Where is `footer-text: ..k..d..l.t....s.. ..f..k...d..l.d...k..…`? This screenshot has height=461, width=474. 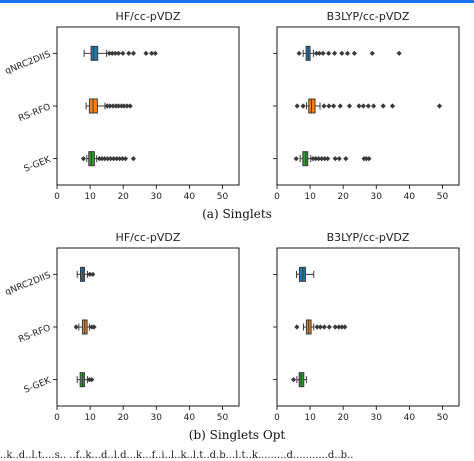 footer-text: ..k..d..l.t....s.. ..f..k...d..l.d...k..… is located at coordinates (177, 455).